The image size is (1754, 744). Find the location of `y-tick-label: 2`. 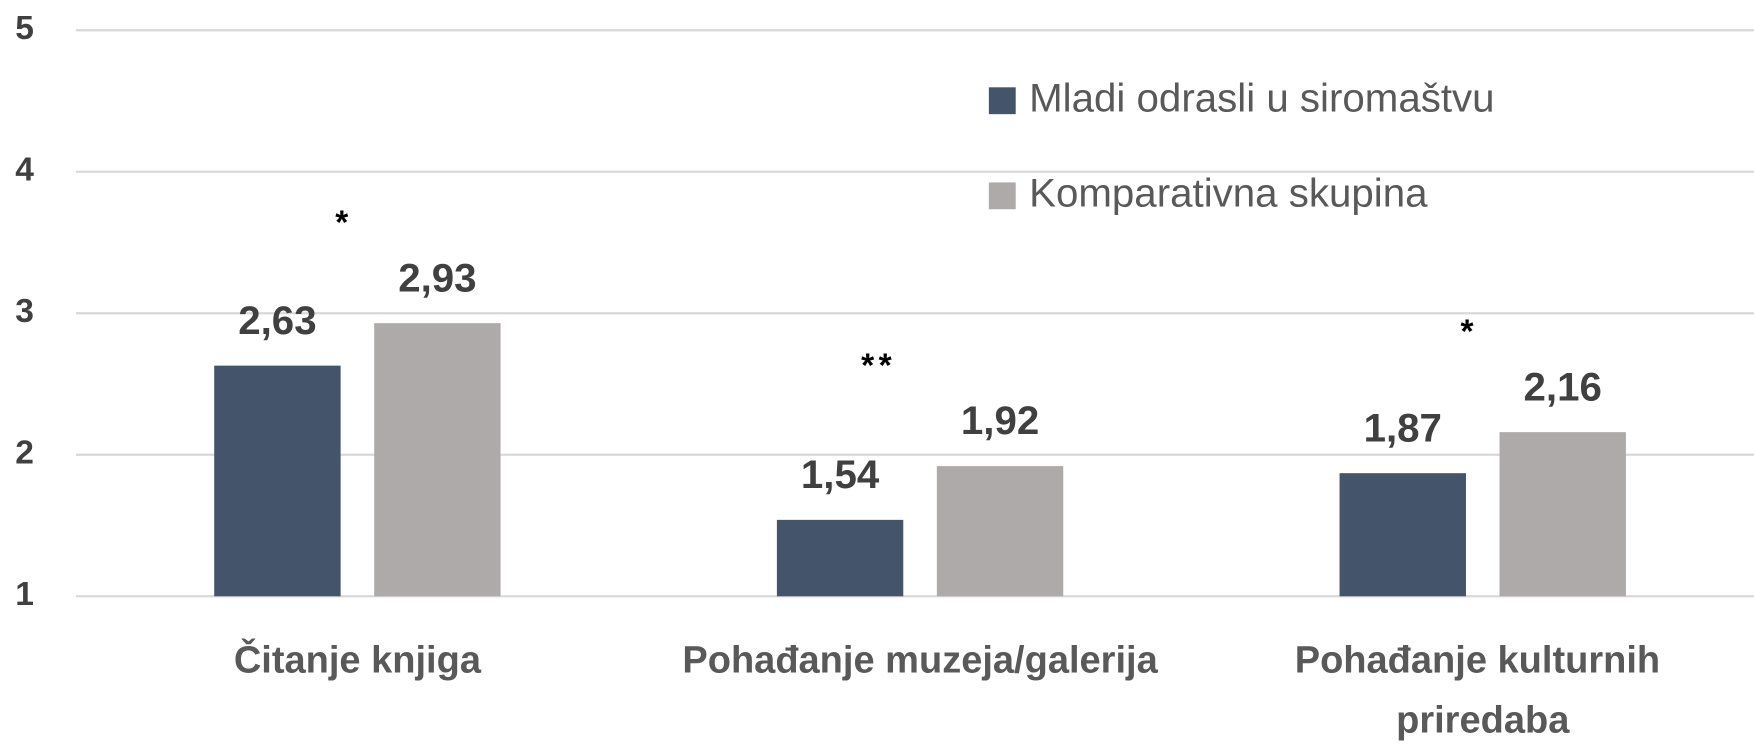

y-tick-label: 2 is located at coordinates (24, 453).